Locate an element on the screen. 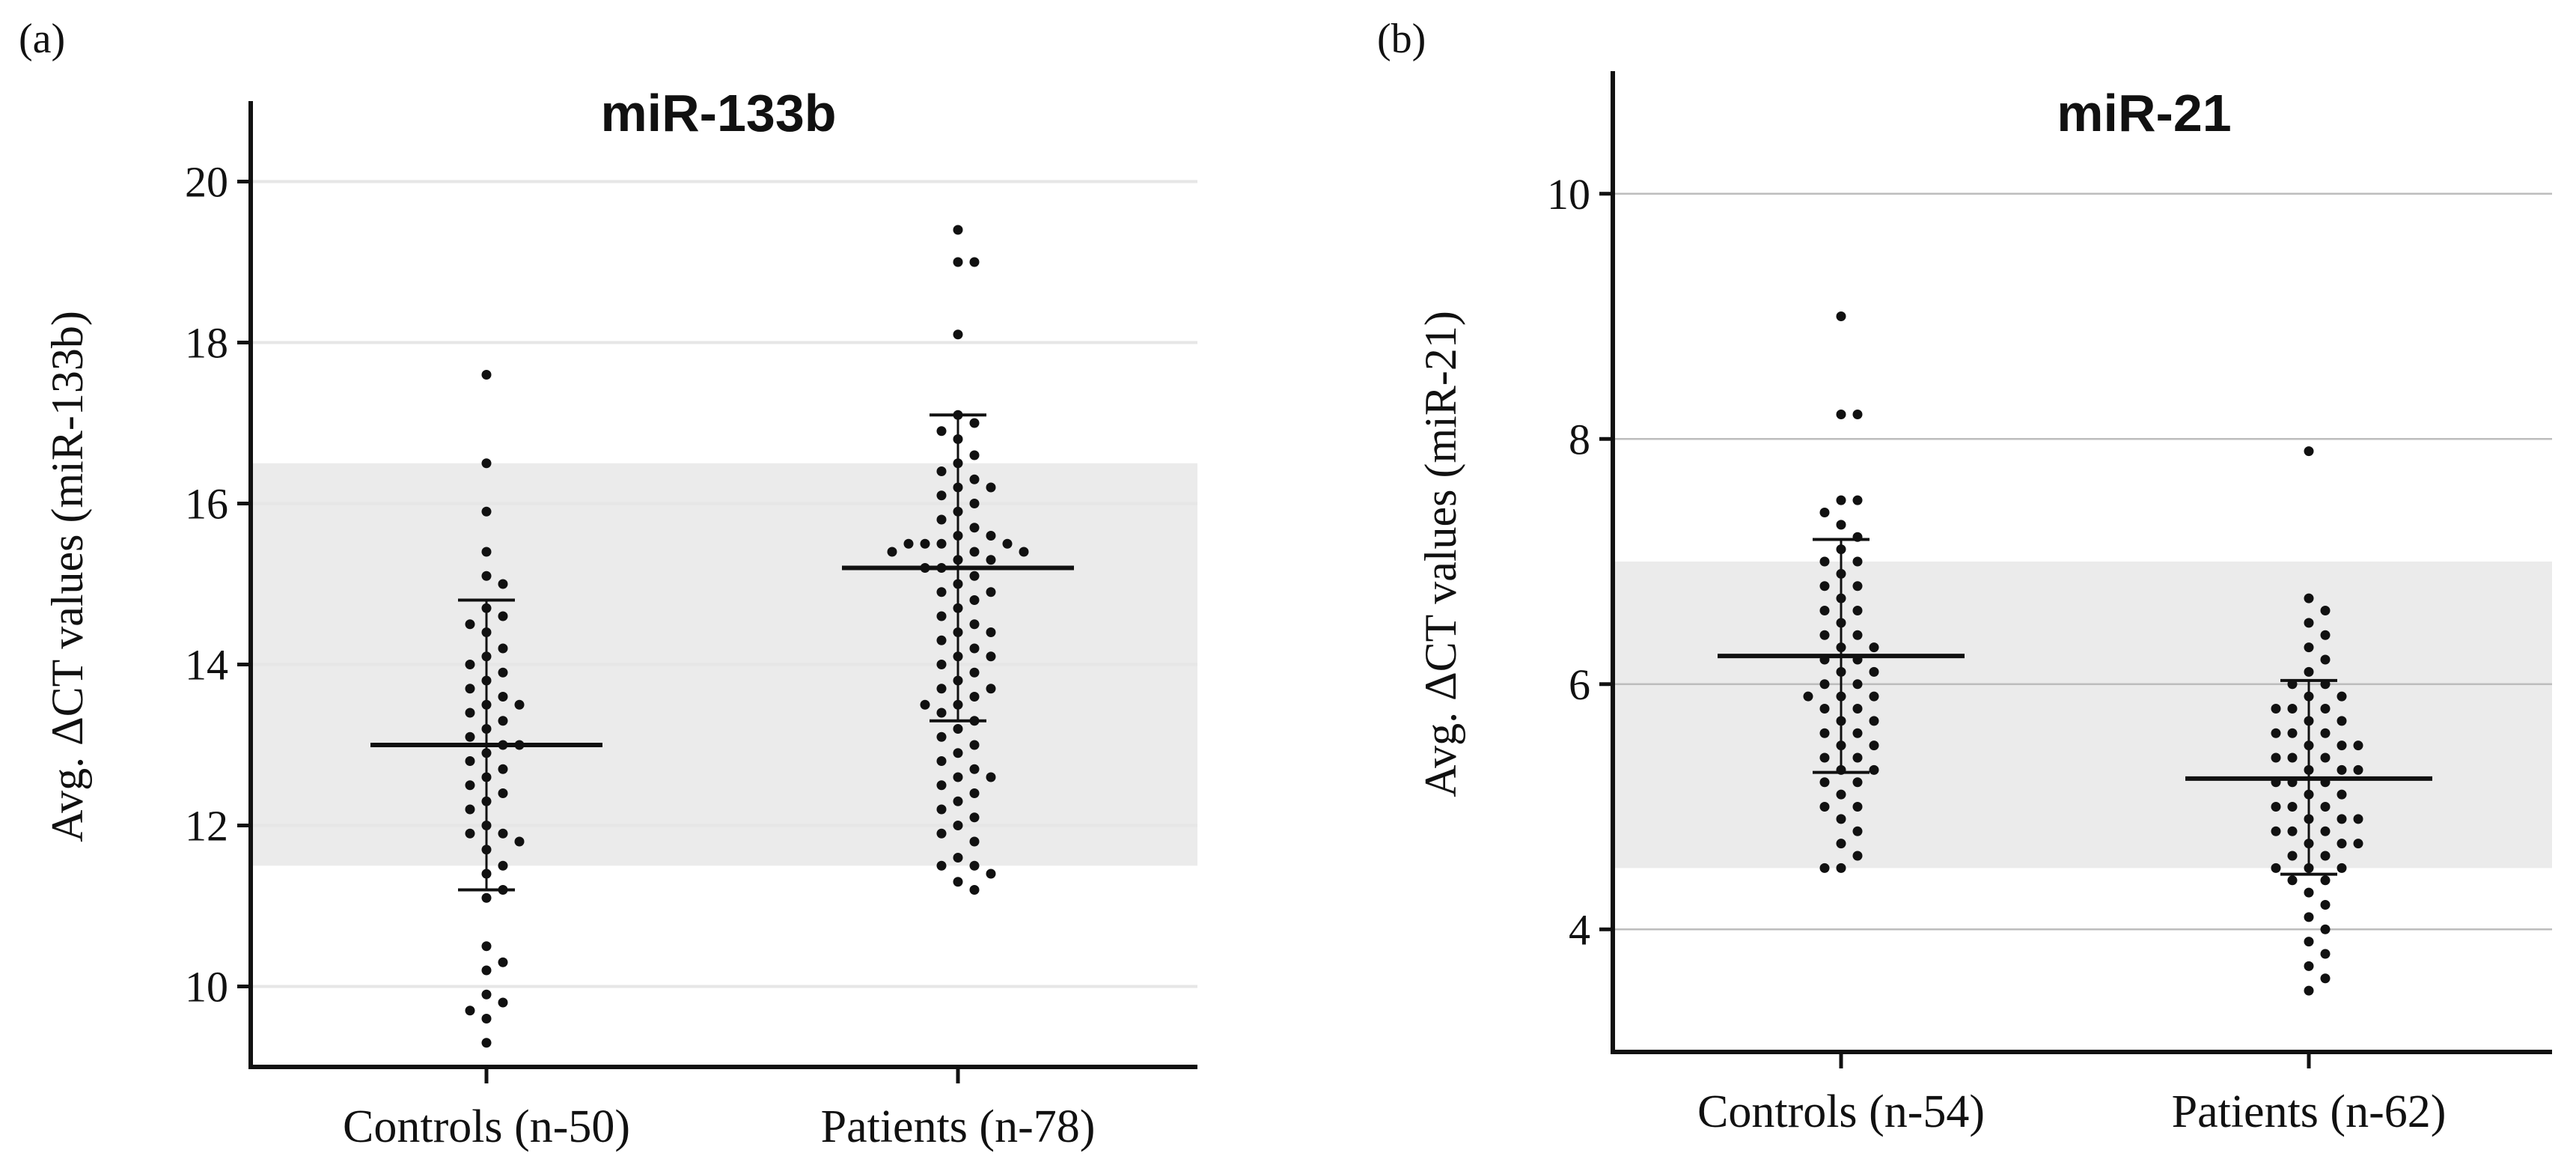 This screenshot has height=1171, width=2576. x-tick-label: Patients (n-78) is located at coordinates (958, 1126).